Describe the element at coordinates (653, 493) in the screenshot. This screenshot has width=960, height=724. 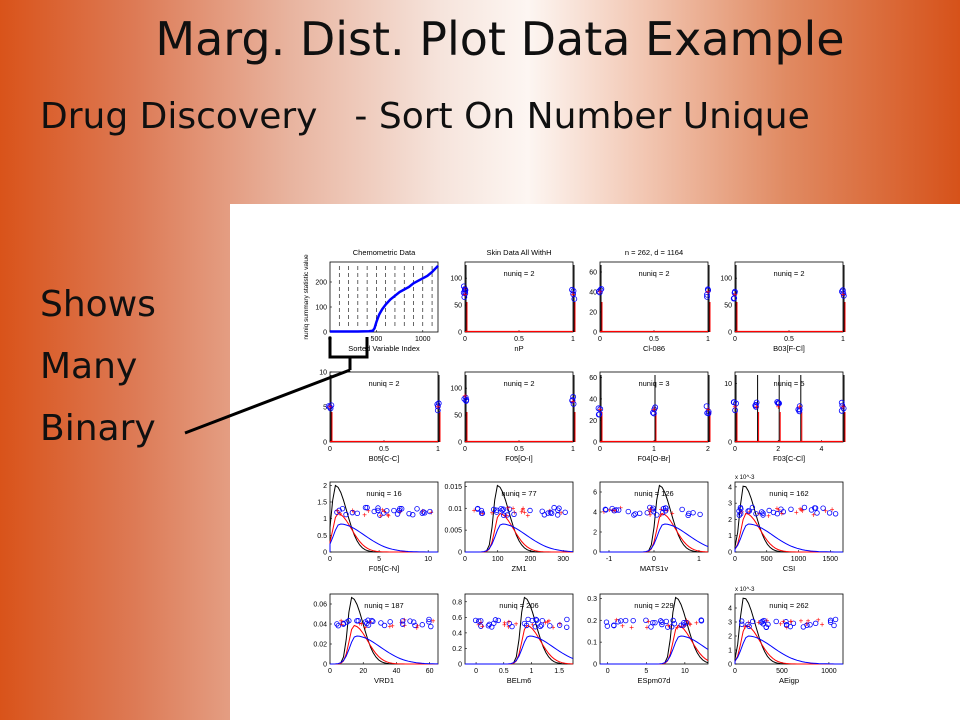
I see `nuniq-annotation: nuniq = 126` at that location.